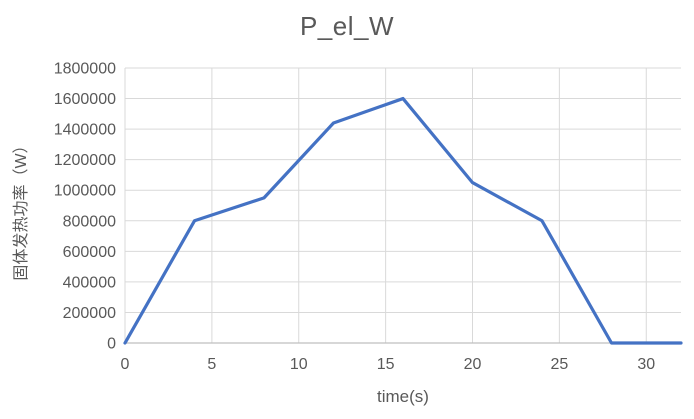 The image size is (694, 419). What do you see at coordinates (85, 160) in the screenshot?
I see `y-tick-label: 1200000` at bounding box center [85, 160].